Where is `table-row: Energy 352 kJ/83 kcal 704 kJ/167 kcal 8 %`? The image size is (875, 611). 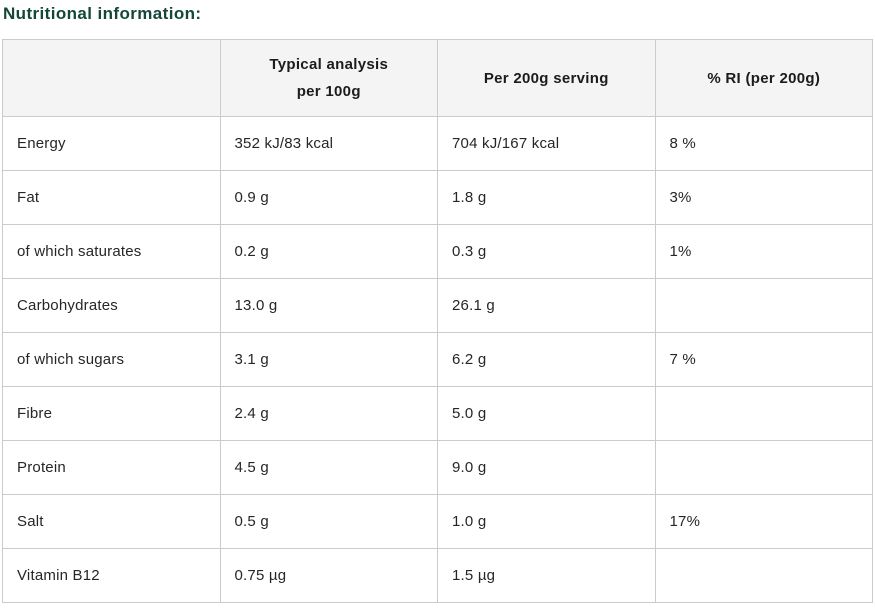 table-row: Energy 352 kJ/83 kcal 704 kJ/167 kcal 8 % is located at coordinates (437, 143).